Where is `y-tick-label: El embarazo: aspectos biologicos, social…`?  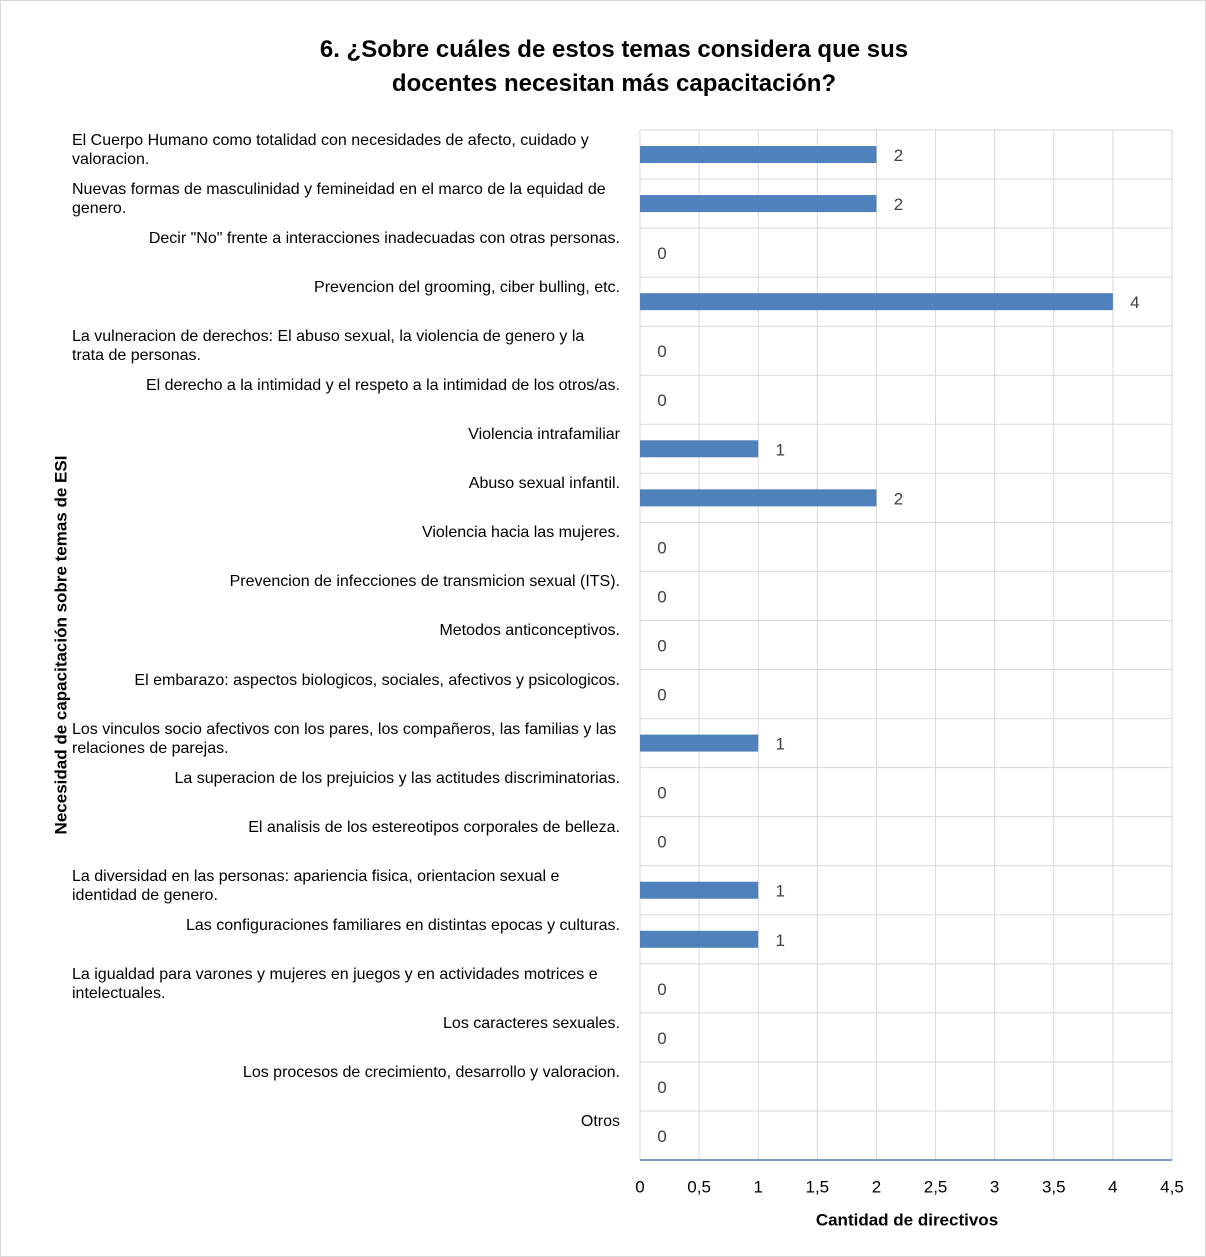
y-tick-label: El embarazo: aspectos biologicos, social… is located at coordinates (377, 680).